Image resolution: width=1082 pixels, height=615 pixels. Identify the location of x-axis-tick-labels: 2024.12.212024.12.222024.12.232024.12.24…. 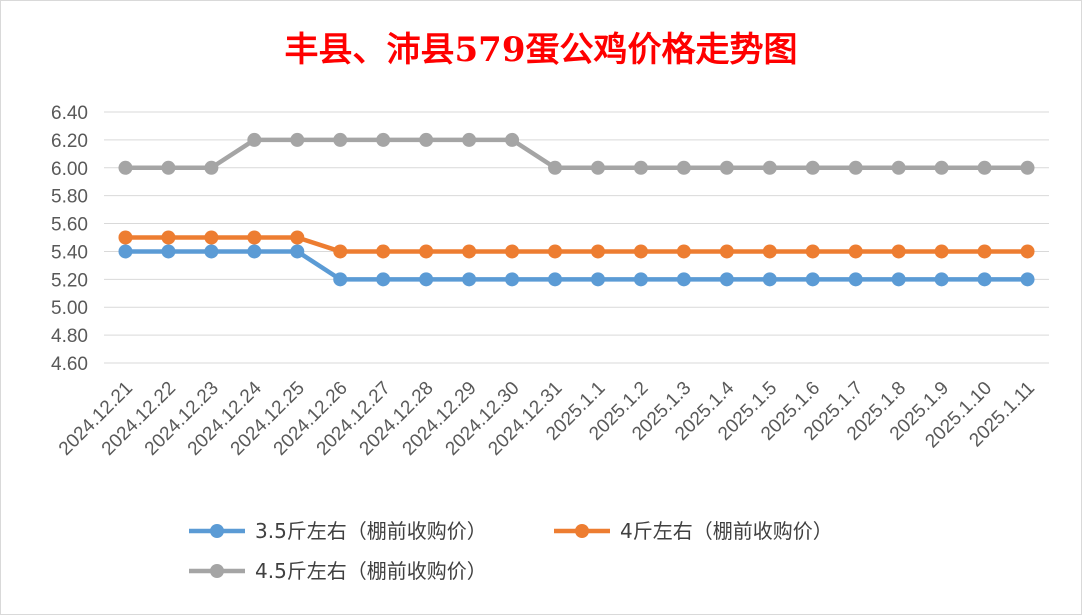
(547, 418).